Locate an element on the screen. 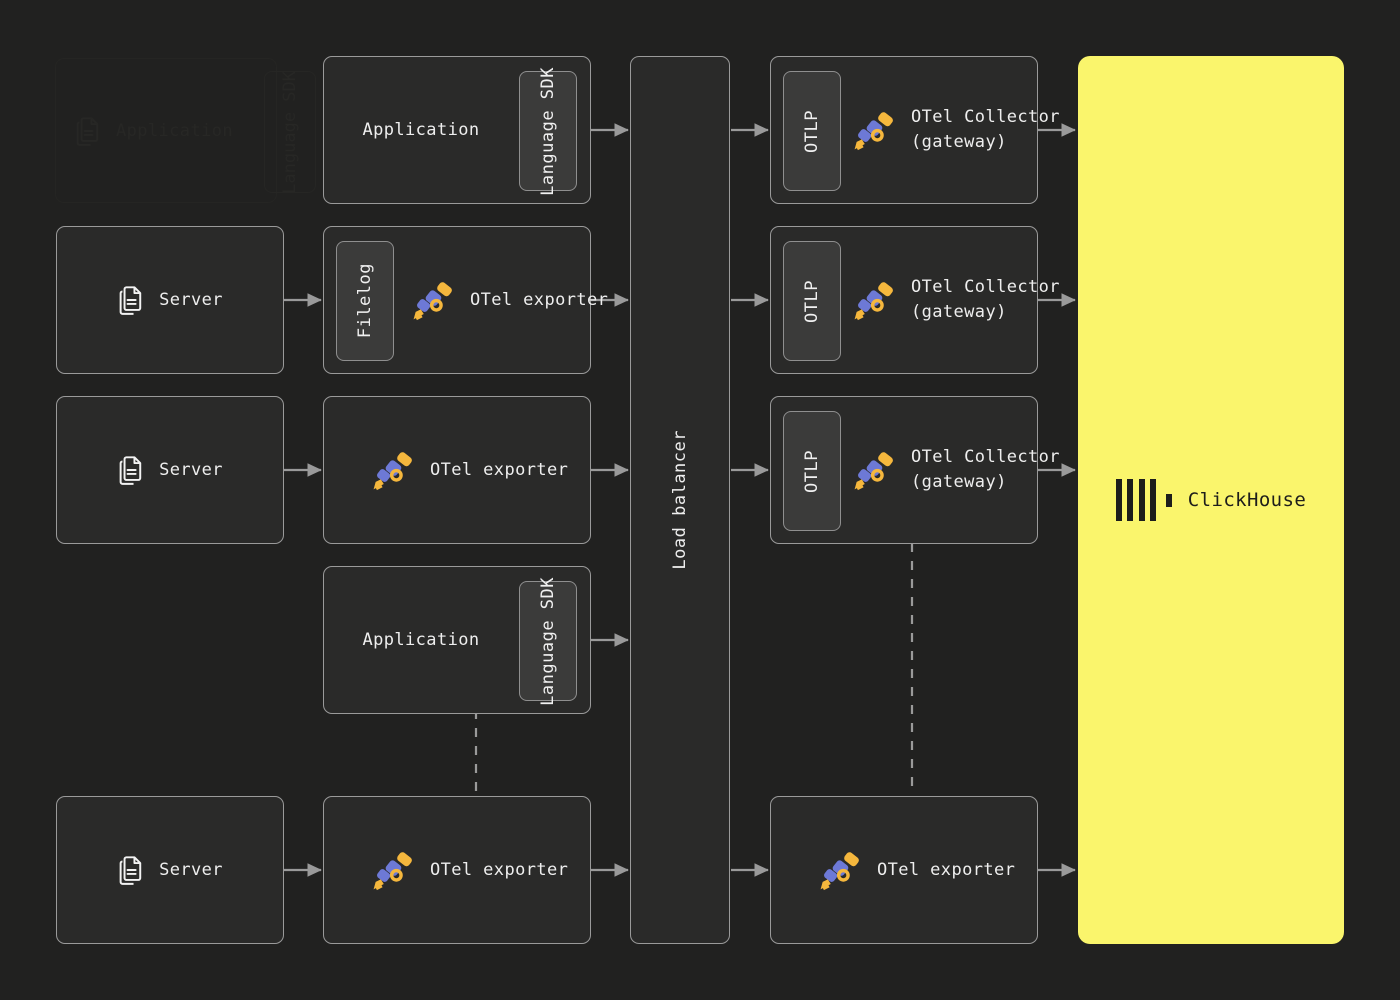 The image size is (1400, 1000). otlp-panel-1: OTLP is located at coordinates (812, 131).